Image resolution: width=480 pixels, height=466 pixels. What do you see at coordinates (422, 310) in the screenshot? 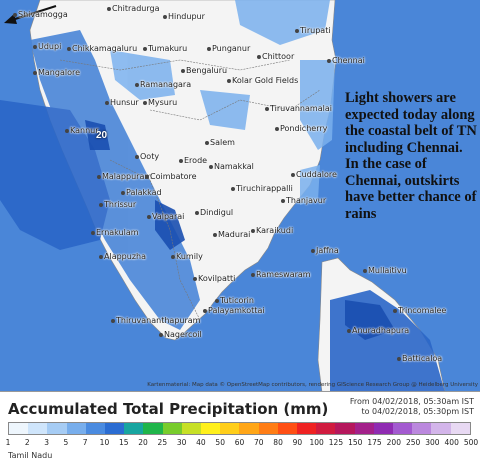
I see `city-label: Trincomalee` at bounding box center [422, 310].